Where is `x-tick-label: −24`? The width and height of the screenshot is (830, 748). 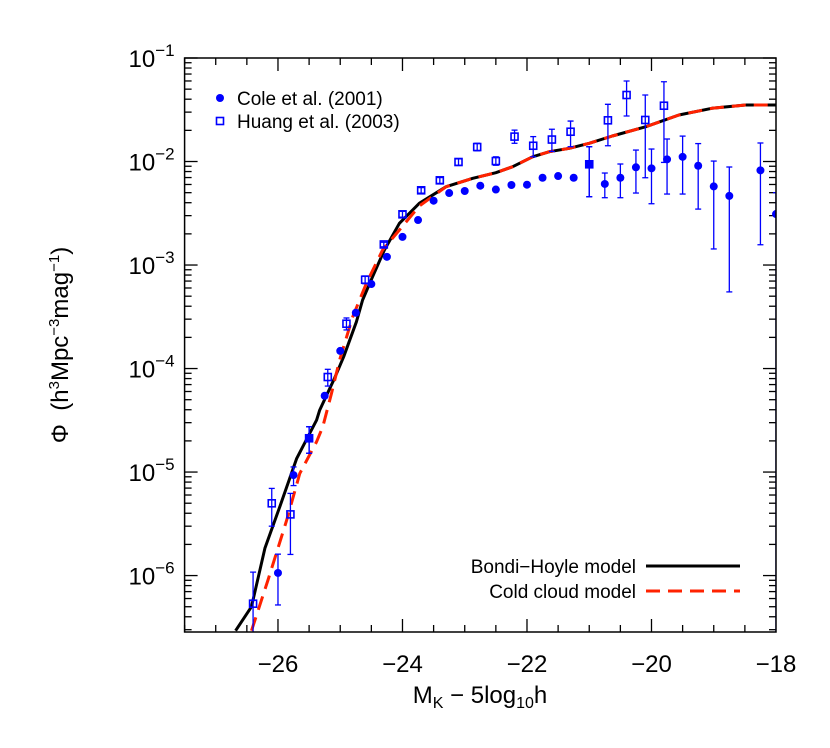 x-tick-label: −24 is located at coordinates (402, 664).